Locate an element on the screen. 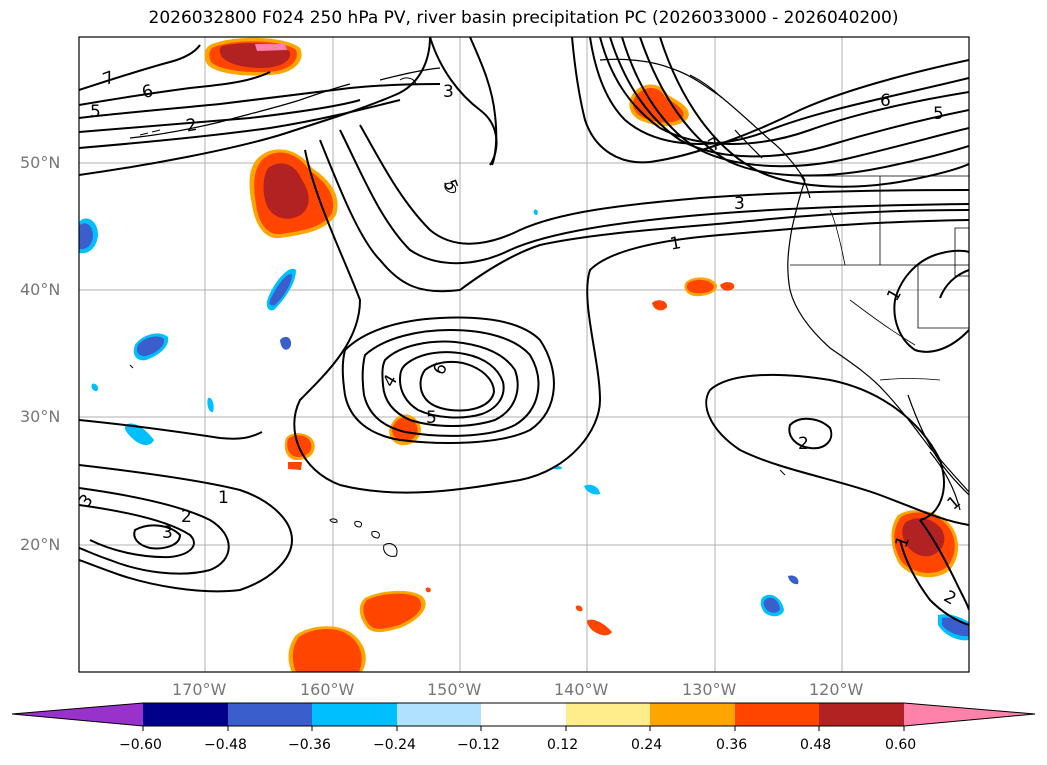  lon-label: 150°W is located at coordinates (454, 689).